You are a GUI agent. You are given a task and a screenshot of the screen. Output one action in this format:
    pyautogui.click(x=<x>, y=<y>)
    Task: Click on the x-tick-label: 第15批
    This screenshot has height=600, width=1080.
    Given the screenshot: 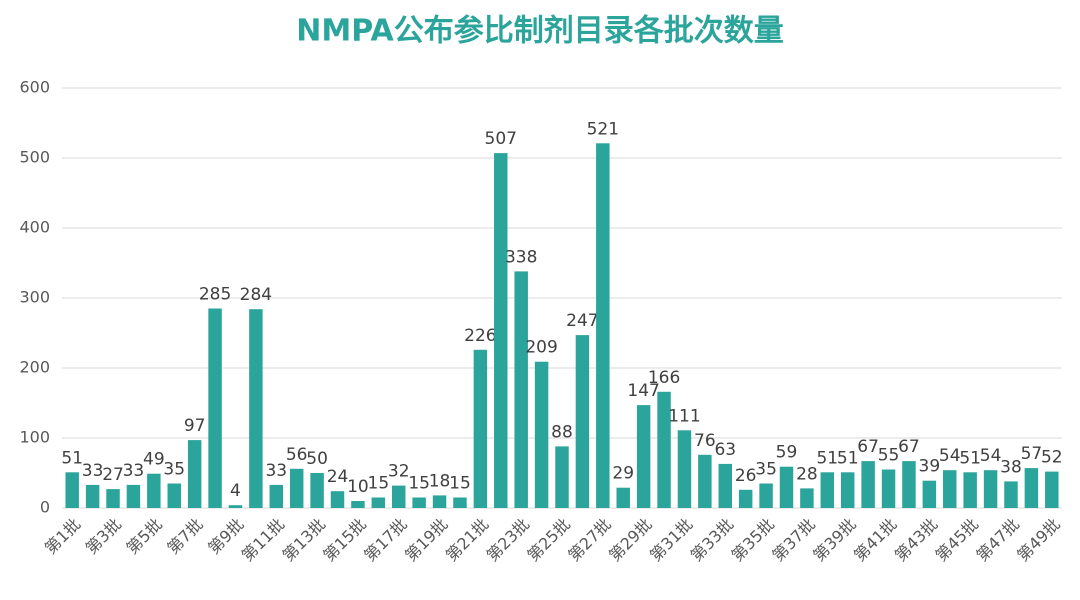 What is the action you would take?
    pyautogui.click(x=344, y=540)
    